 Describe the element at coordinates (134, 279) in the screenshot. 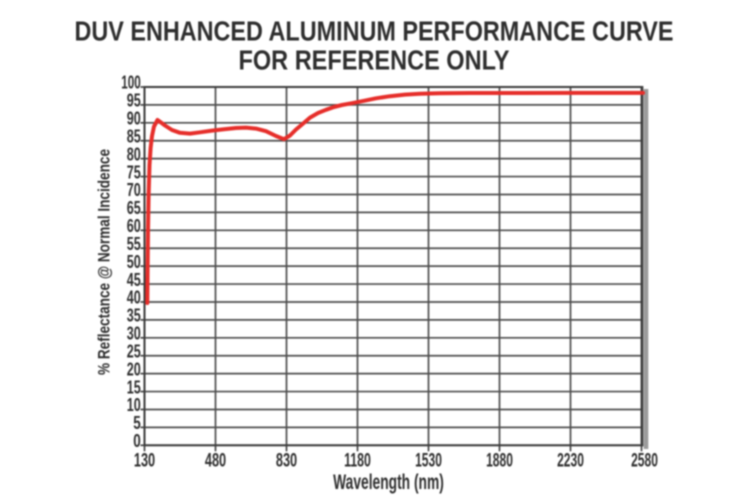

I see `svg-text: 45` at that location.